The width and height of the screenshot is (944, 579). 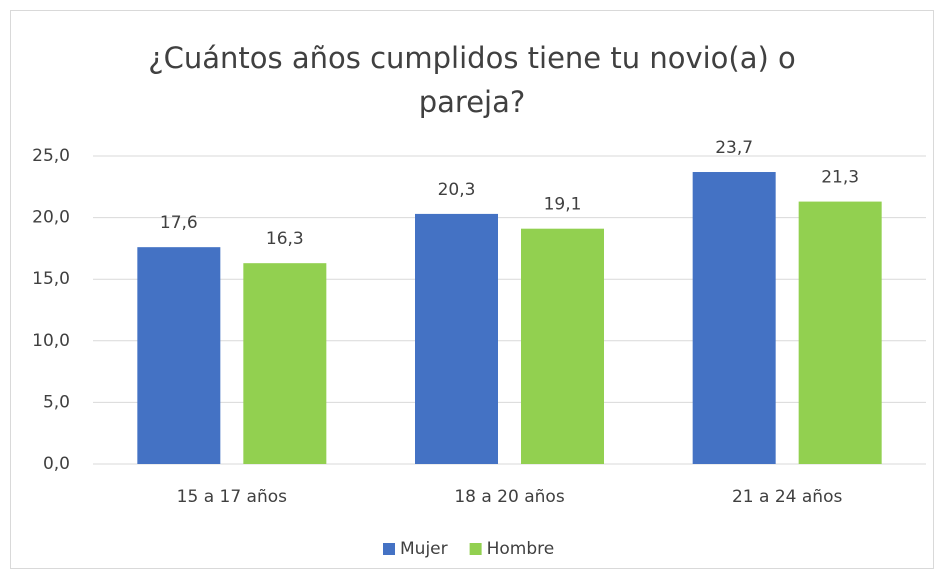 What do you see at coordinates (509, 497) in the screenshot?
I see `x-tick-label: 18 a 20 años` at bounding box center [509, 497].